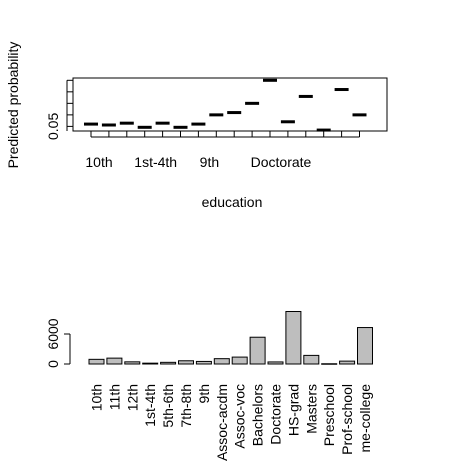 The height and width of the screenshot is (463, 464). I want to click on probability-y-axis-label: Predicted probability, so click(13, 105).